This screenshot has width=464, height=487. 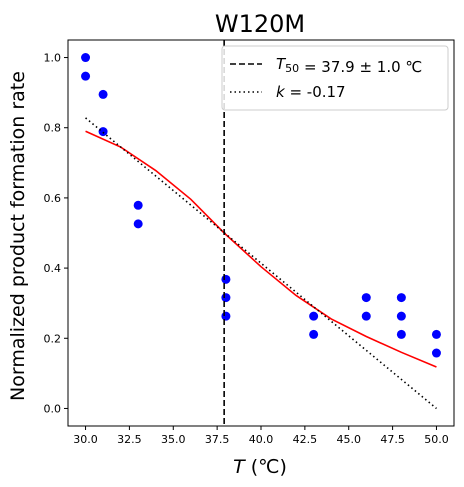 I want to click on x-tick-label: 32.5, so click(x=129, y=439).